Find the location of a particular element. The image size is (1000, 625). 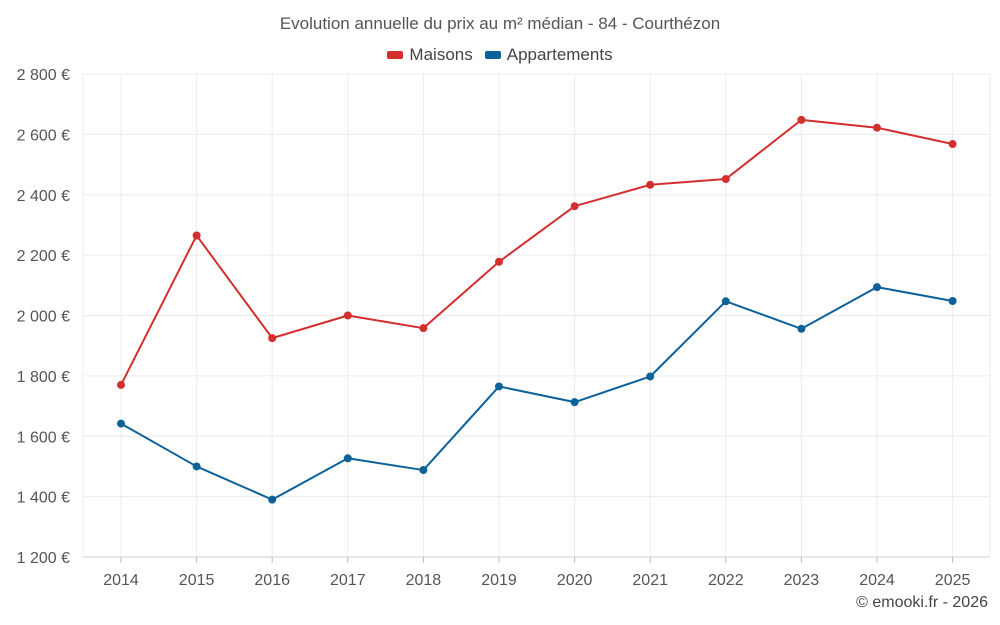

y-tick-label: 1 800 € is located at coordinates (43, 377).